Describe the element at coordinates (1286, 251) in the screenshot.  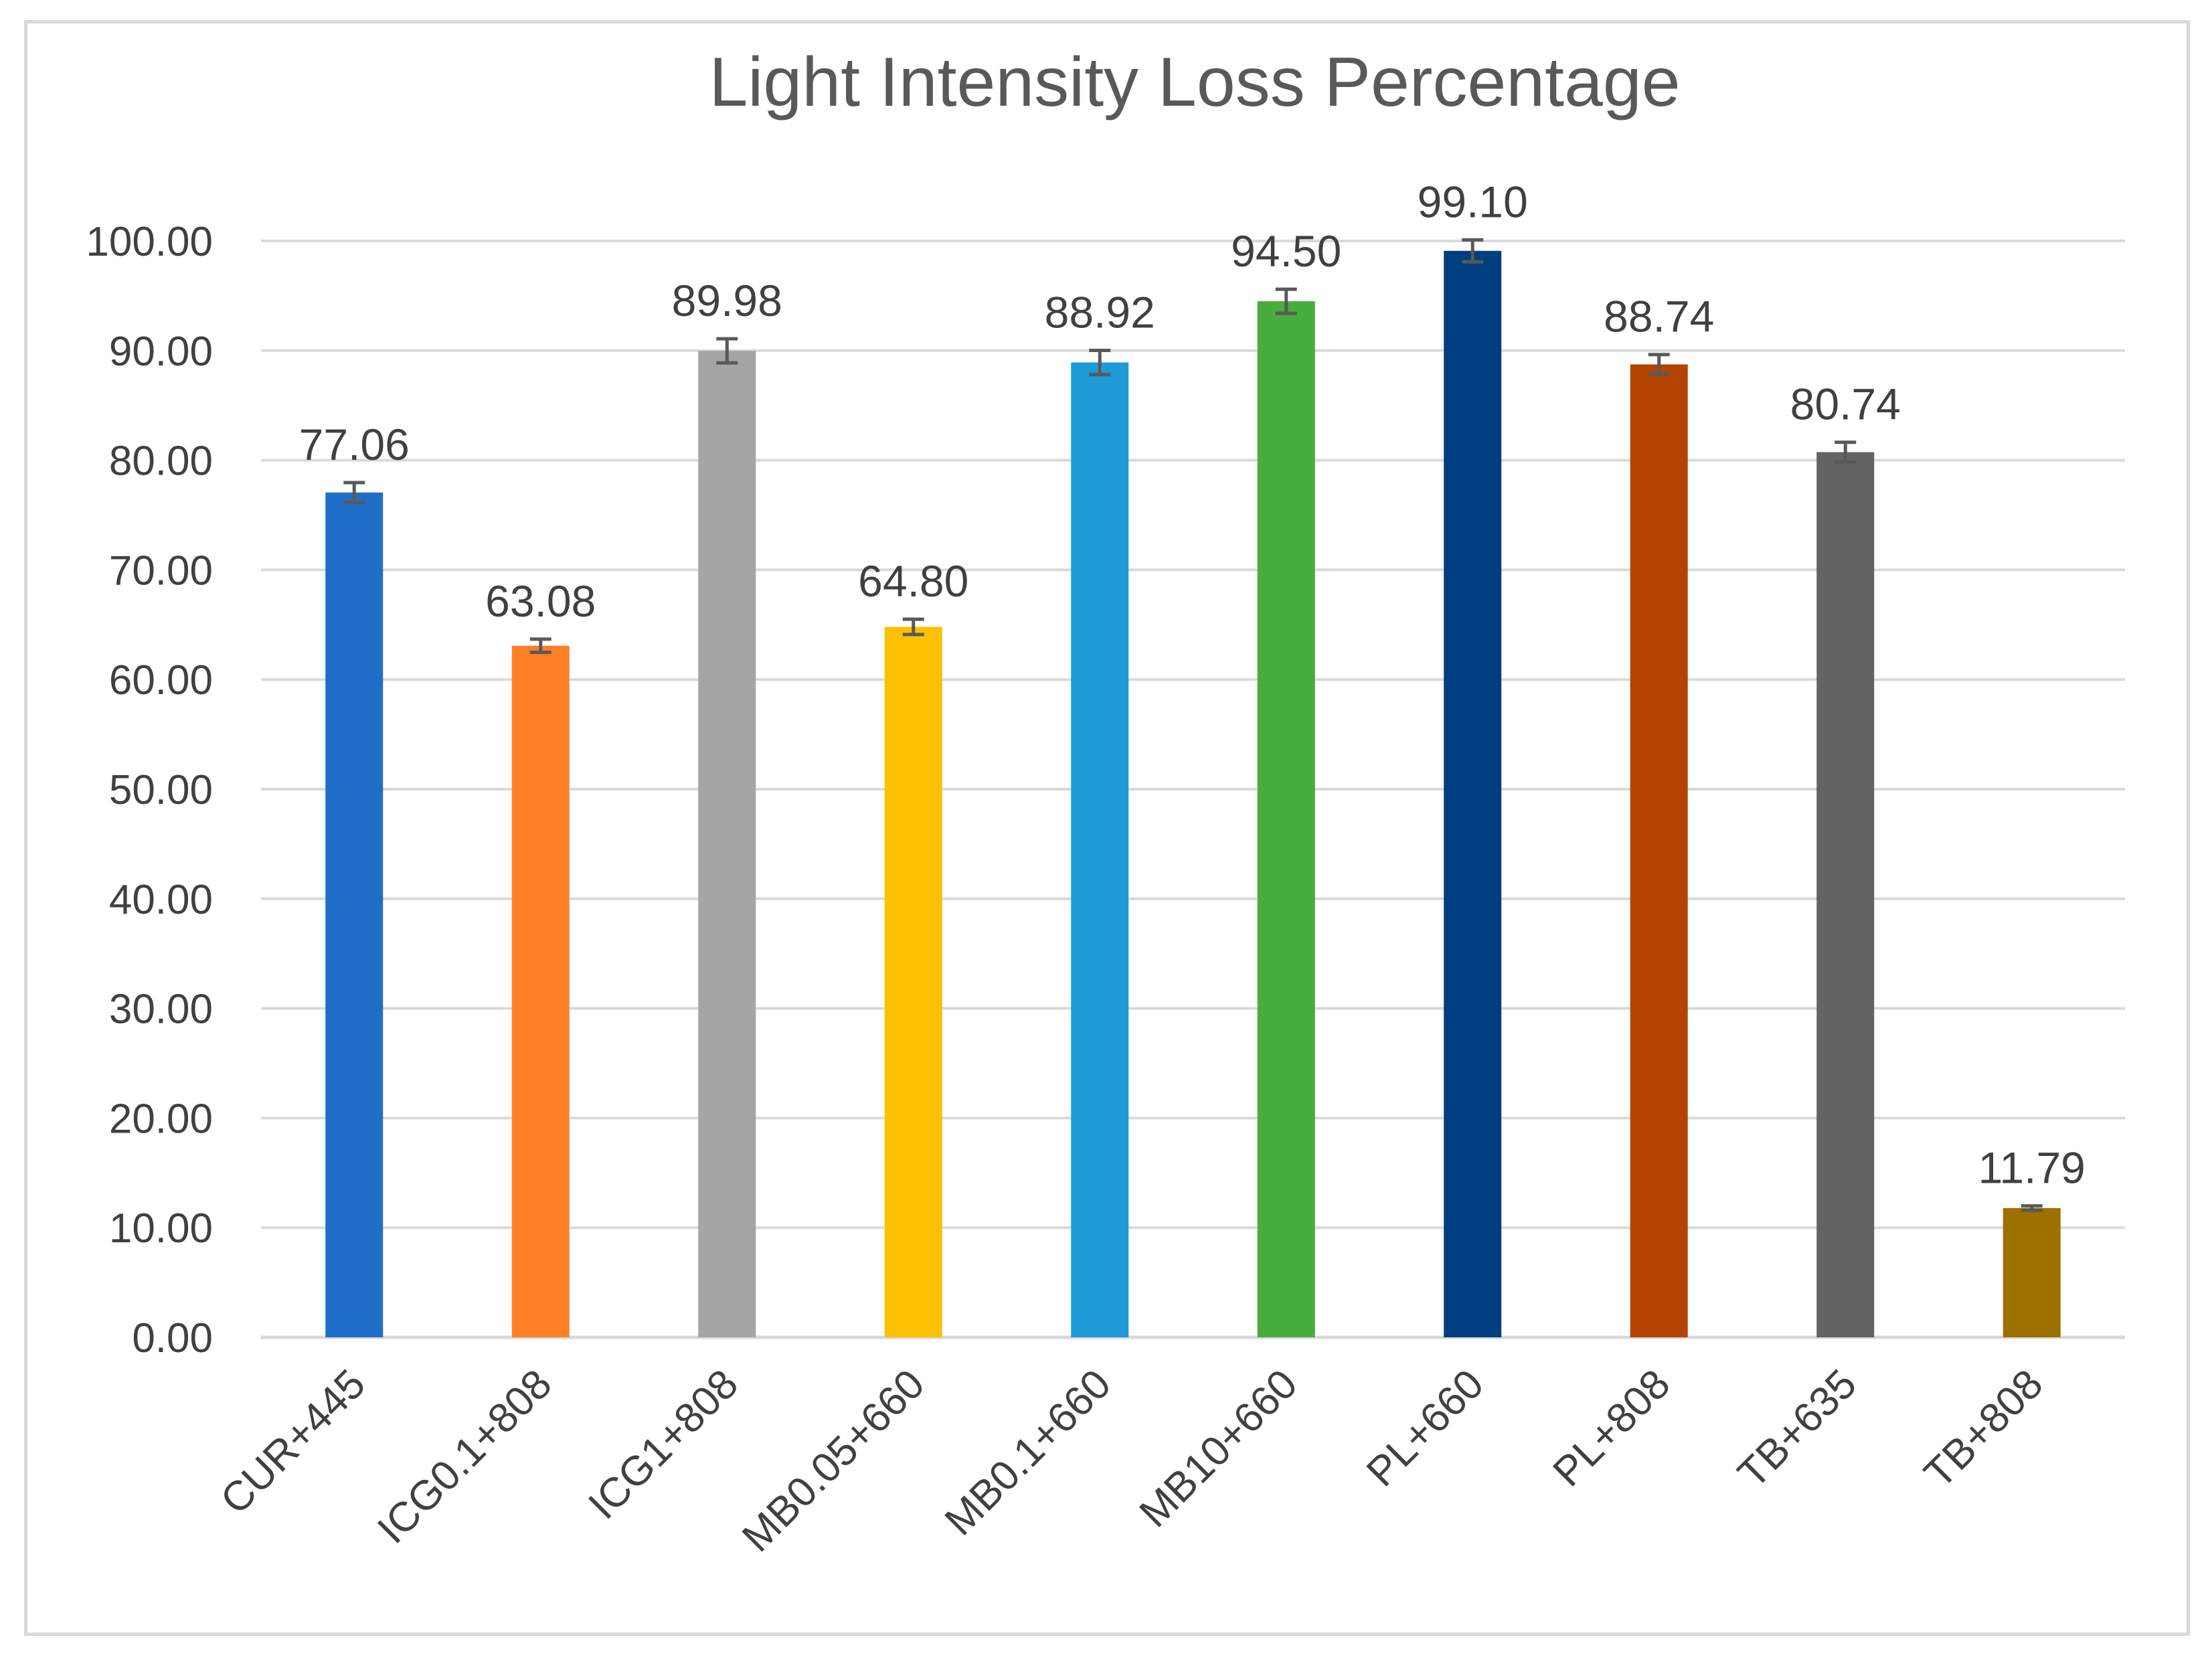
I see `data-label: 94.50` at that location.